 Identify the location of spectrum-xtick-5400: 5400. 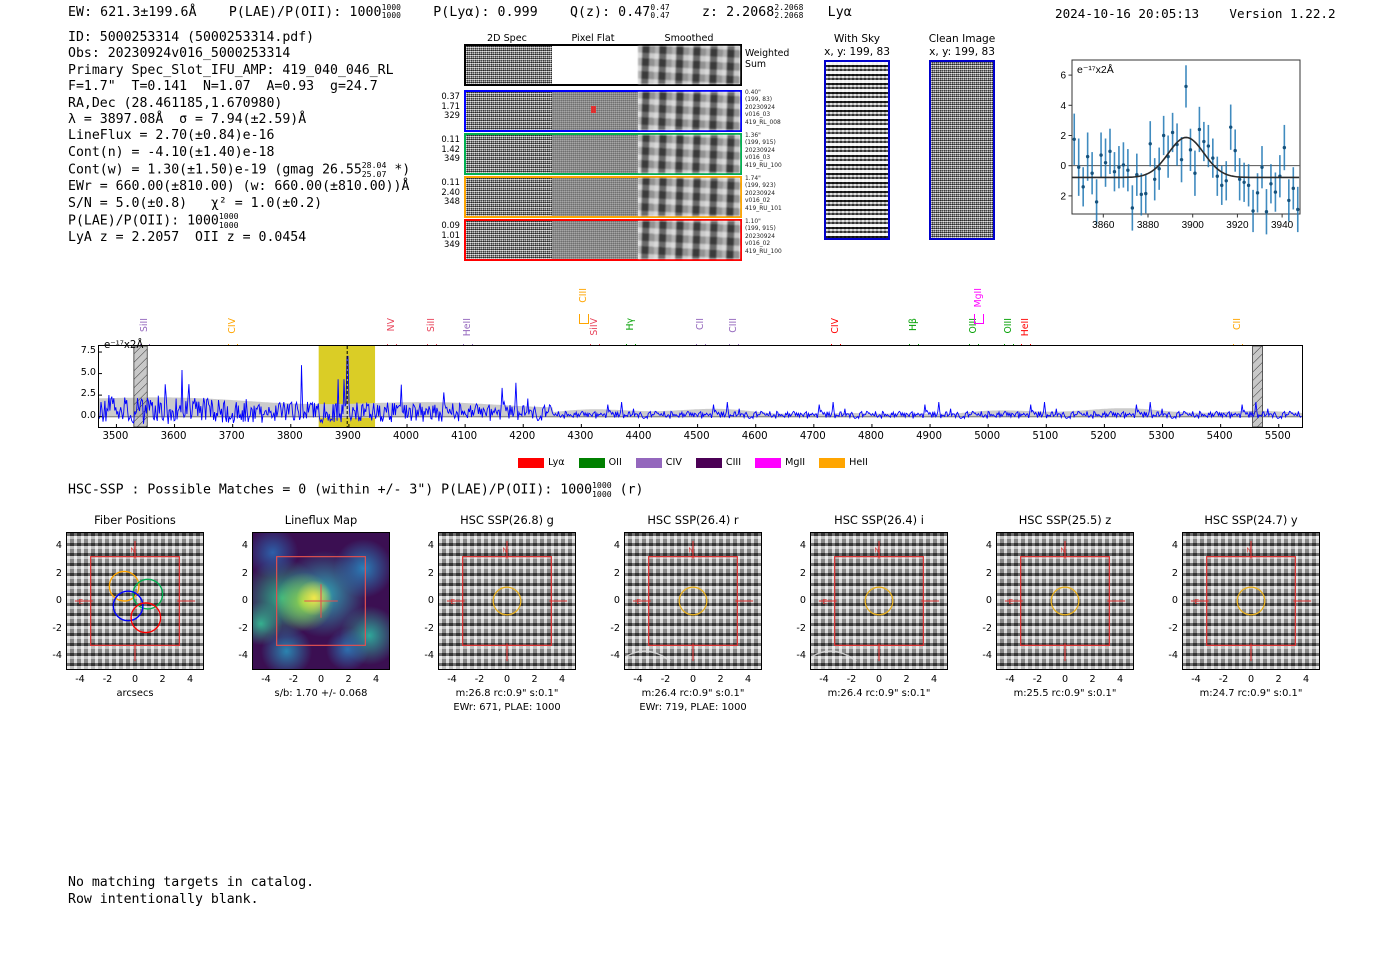
(1219, 436).